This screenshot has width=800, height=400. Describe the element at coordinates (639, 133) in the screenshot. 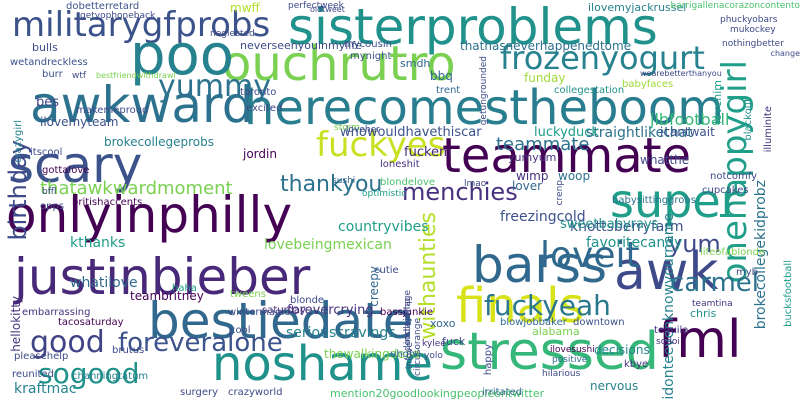

I see `word-straightlikethat: straightlikethat` at that location.